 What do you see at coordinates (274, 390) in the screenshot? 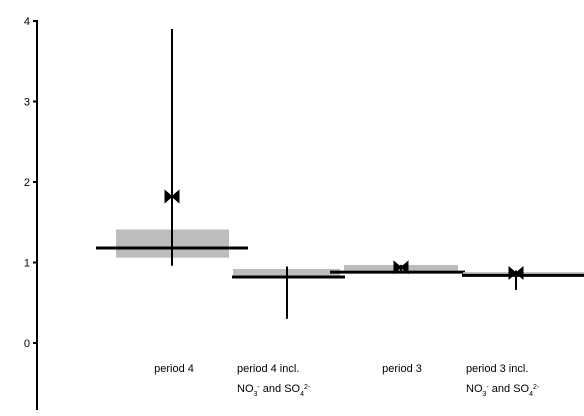
I see `category-label-2-line2: NO3- and SO42-` at bounding box center [274, 390].